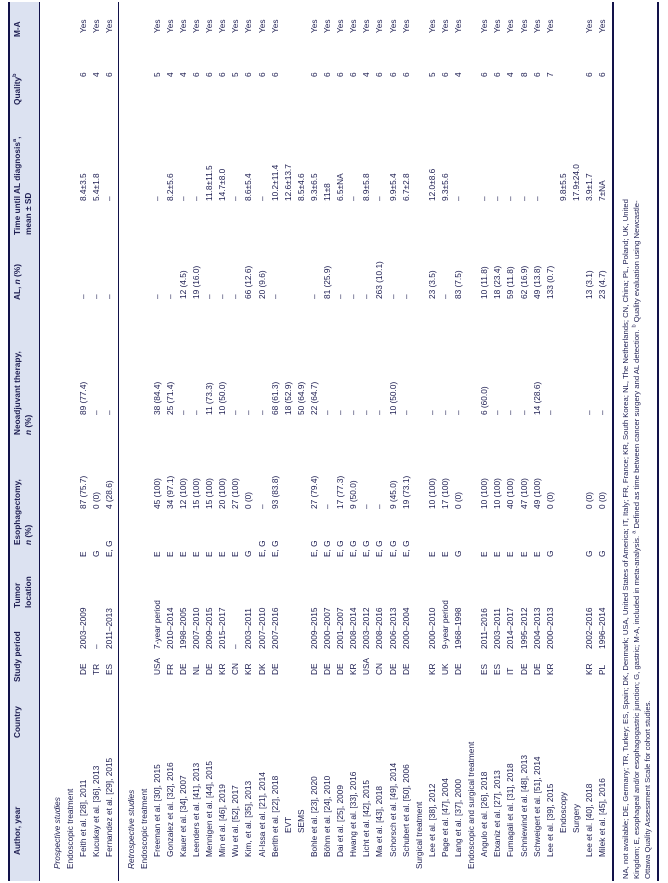 The image size is (668, 883). I want to click on superscript-marker: b, so click(15, 75).